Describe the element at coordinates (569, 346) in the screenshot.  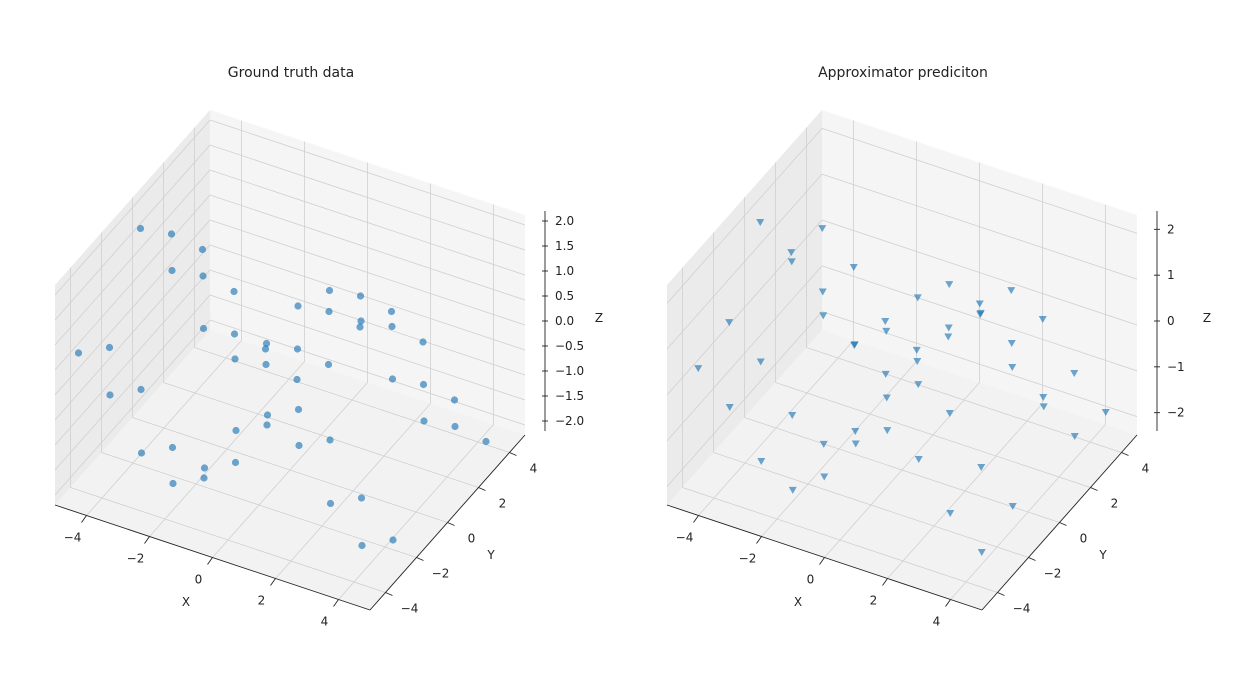
I see `z-tick-label: −0.5` at that location.